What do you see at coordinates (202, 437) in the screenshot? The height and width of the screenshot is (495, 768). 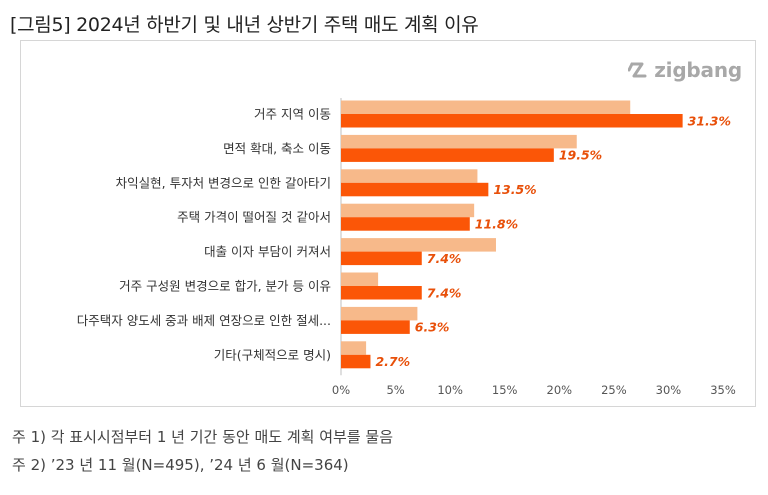 I see `footnote-1: 주 1) 각 표시시점부터 1 년 기간 동안 매도 계획 여부를 물음` at bounding box center [202, 437].